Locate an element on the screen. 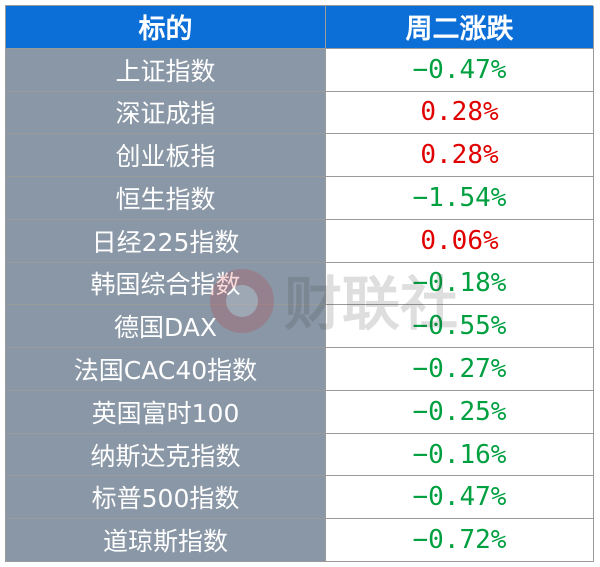 The image size is (600, 567). row-change: −0.72% is located at coordinates (460, 540).